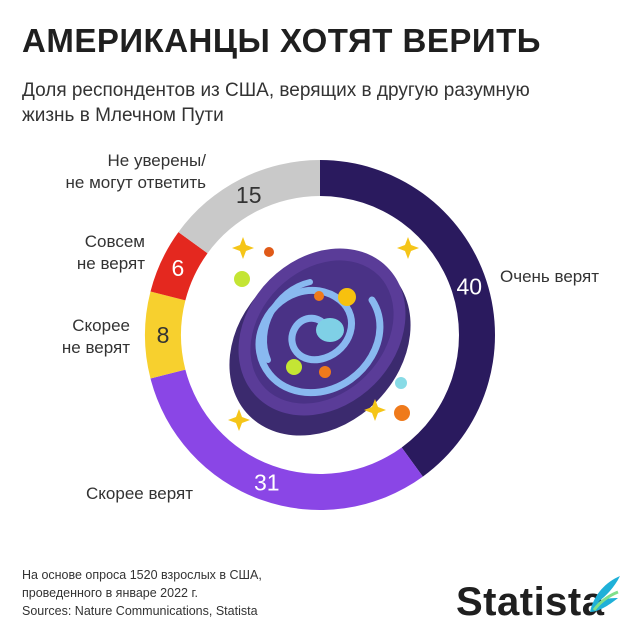 Image resolution: width=640 pixels, height=640 pixels. I want to click on label-not-believe: Совсем не верят, so click(110, 252).